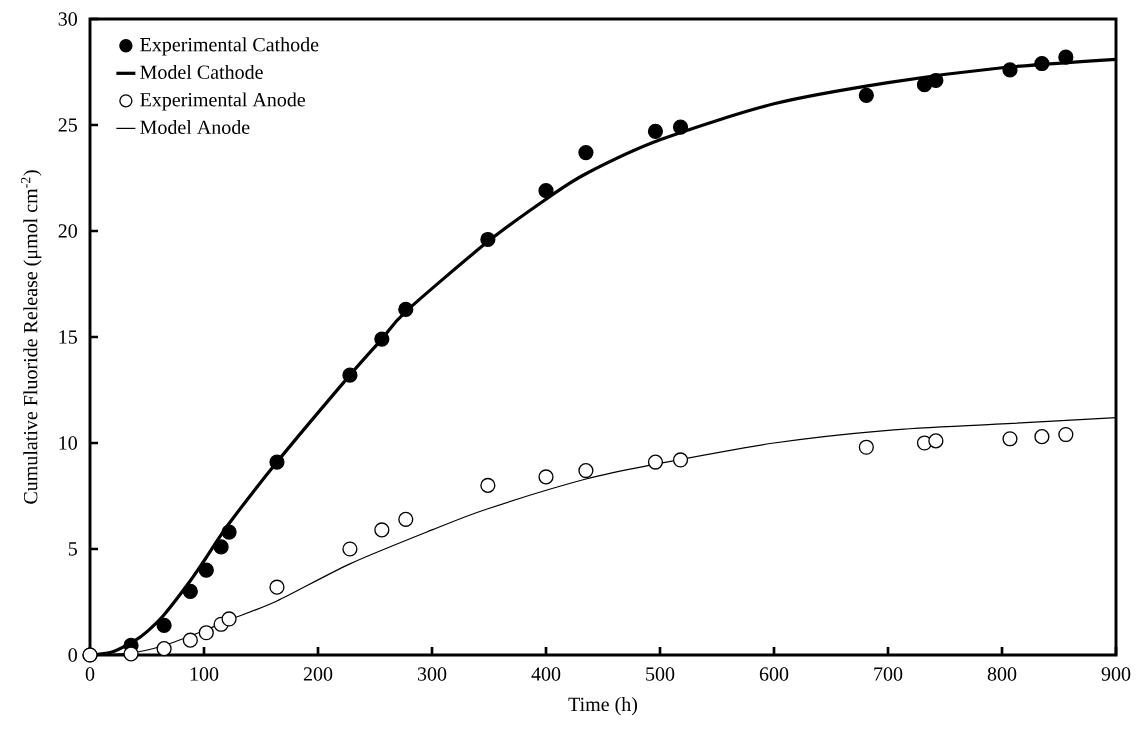 This screenshot has height=751, width=1138. What do you see at coordinates (67, 231) in the screenshot?
I see `y-tick-label: 20` at bounding box center [67, 231].